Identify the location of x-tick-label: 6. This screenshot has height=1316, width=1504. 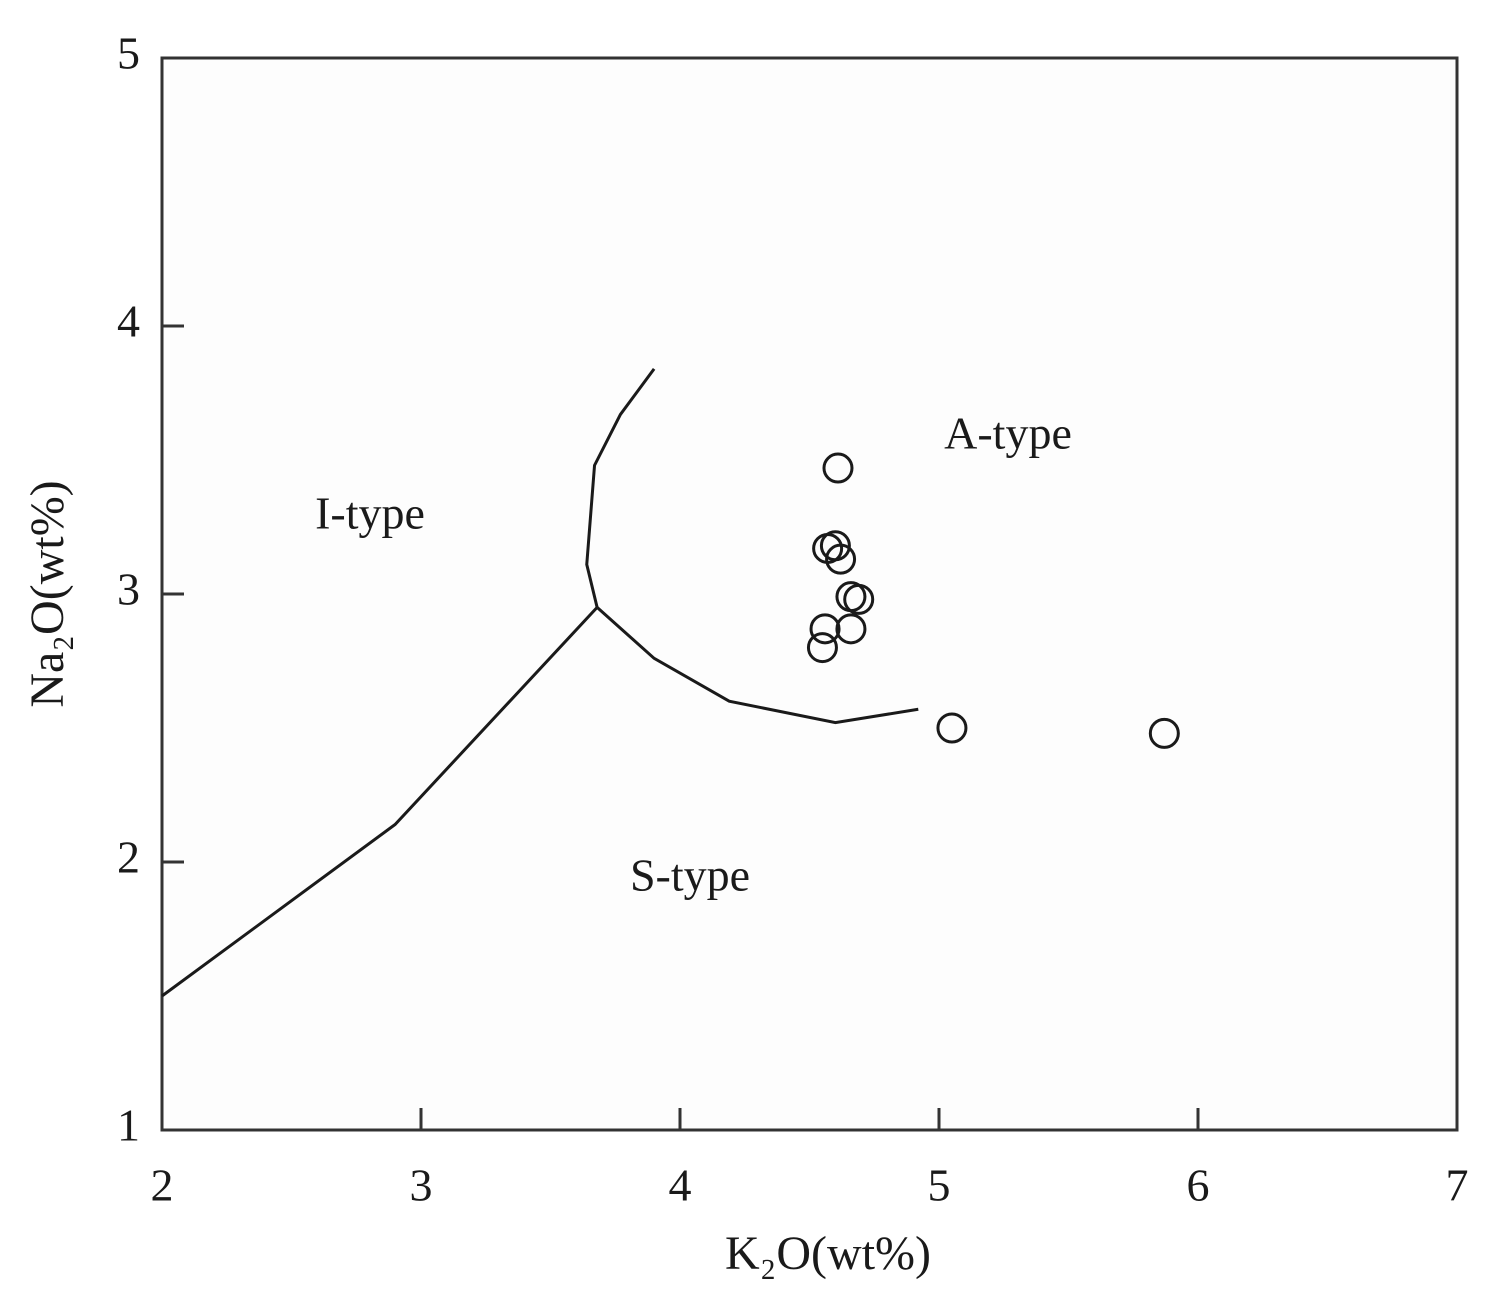
(1198, 1185).